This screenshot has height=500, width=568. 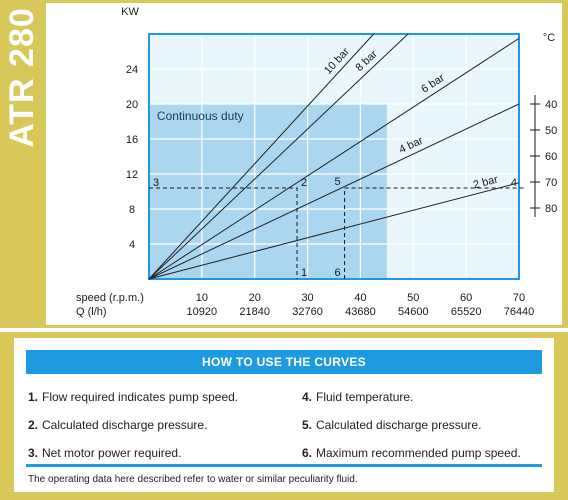 What do you see at coordinates (360, 298) in the screenshot?
I see `x-tick-speed: 40` at bounding box center [360, 298].